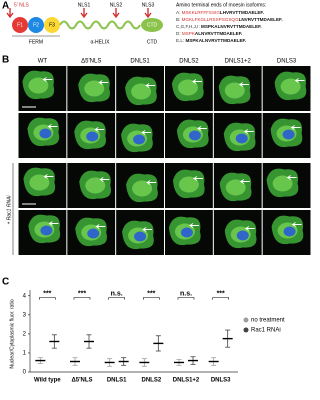 Image resolution: width=320 pixels, height=400 pixels. Describe the element at coordinates (186, 381) in the screenshot. I see `x-tick-label: DNLS1+2` at that location.